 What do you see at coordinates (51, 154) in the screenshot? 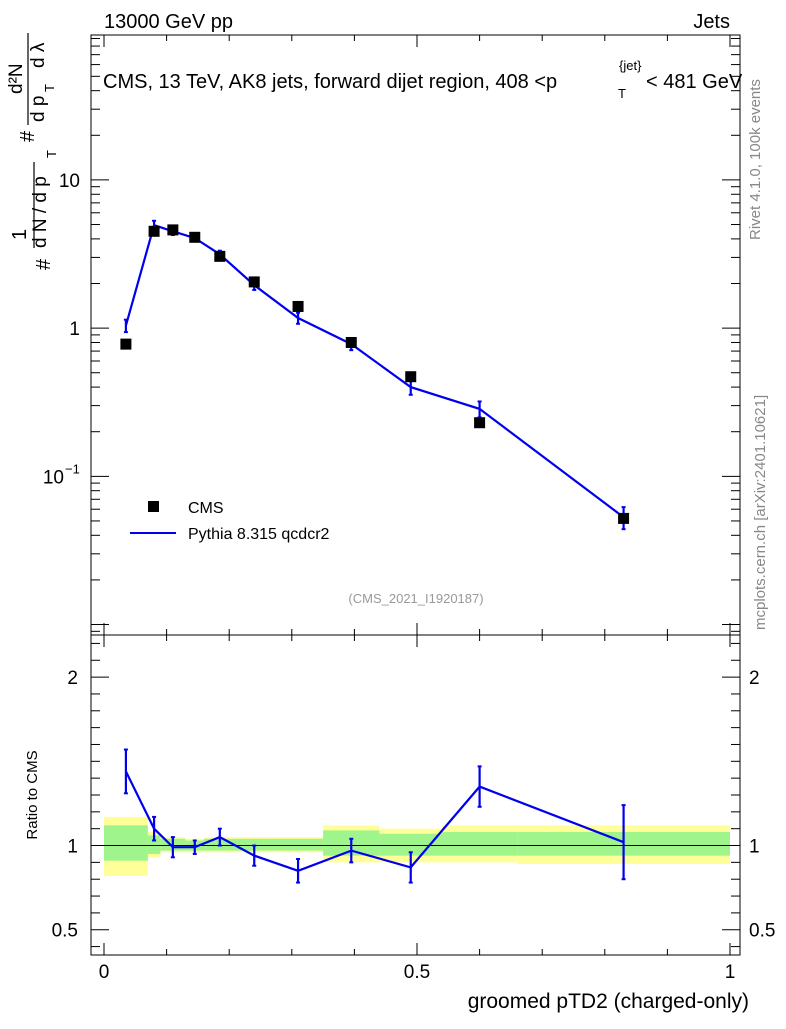
I see `ylabel-t1: T` at bounding box center [51, 154].